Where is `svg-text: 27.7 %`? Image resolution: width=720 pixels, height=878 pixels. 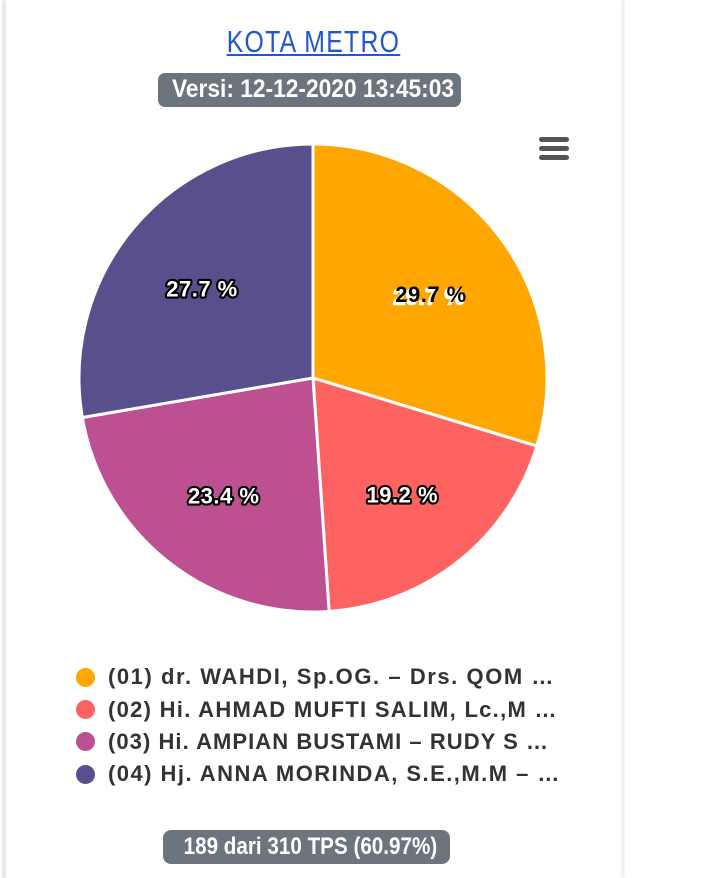 svg-text: 27.7 % is located at coordinates (202, 289).